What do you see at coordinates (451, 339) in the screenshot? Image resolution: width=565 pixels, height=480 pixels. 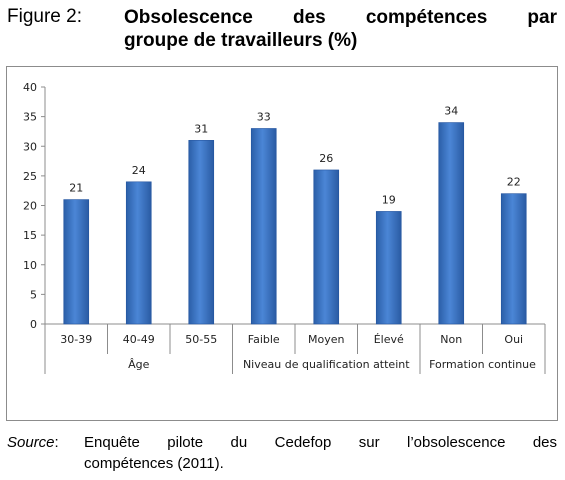 I see `category-label: Non` at bounding box center [451, 339].